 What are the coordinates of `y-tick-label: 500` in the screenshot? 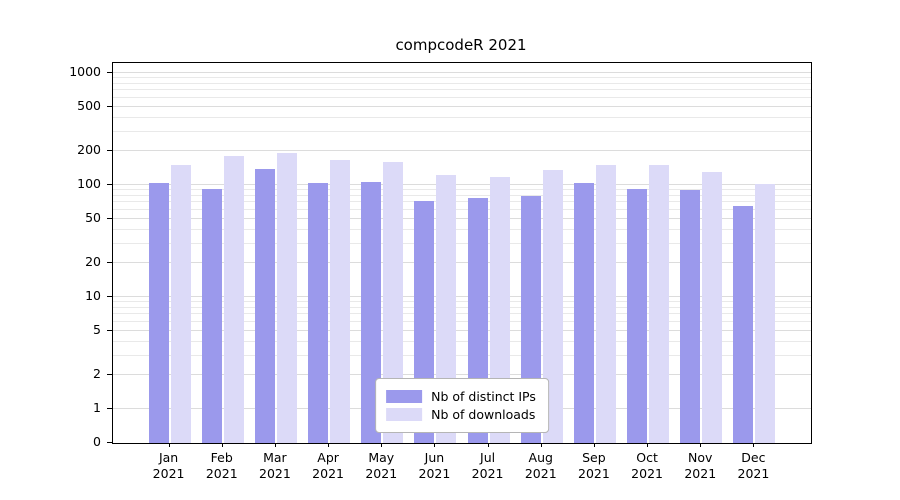 It's located at (89, 105).